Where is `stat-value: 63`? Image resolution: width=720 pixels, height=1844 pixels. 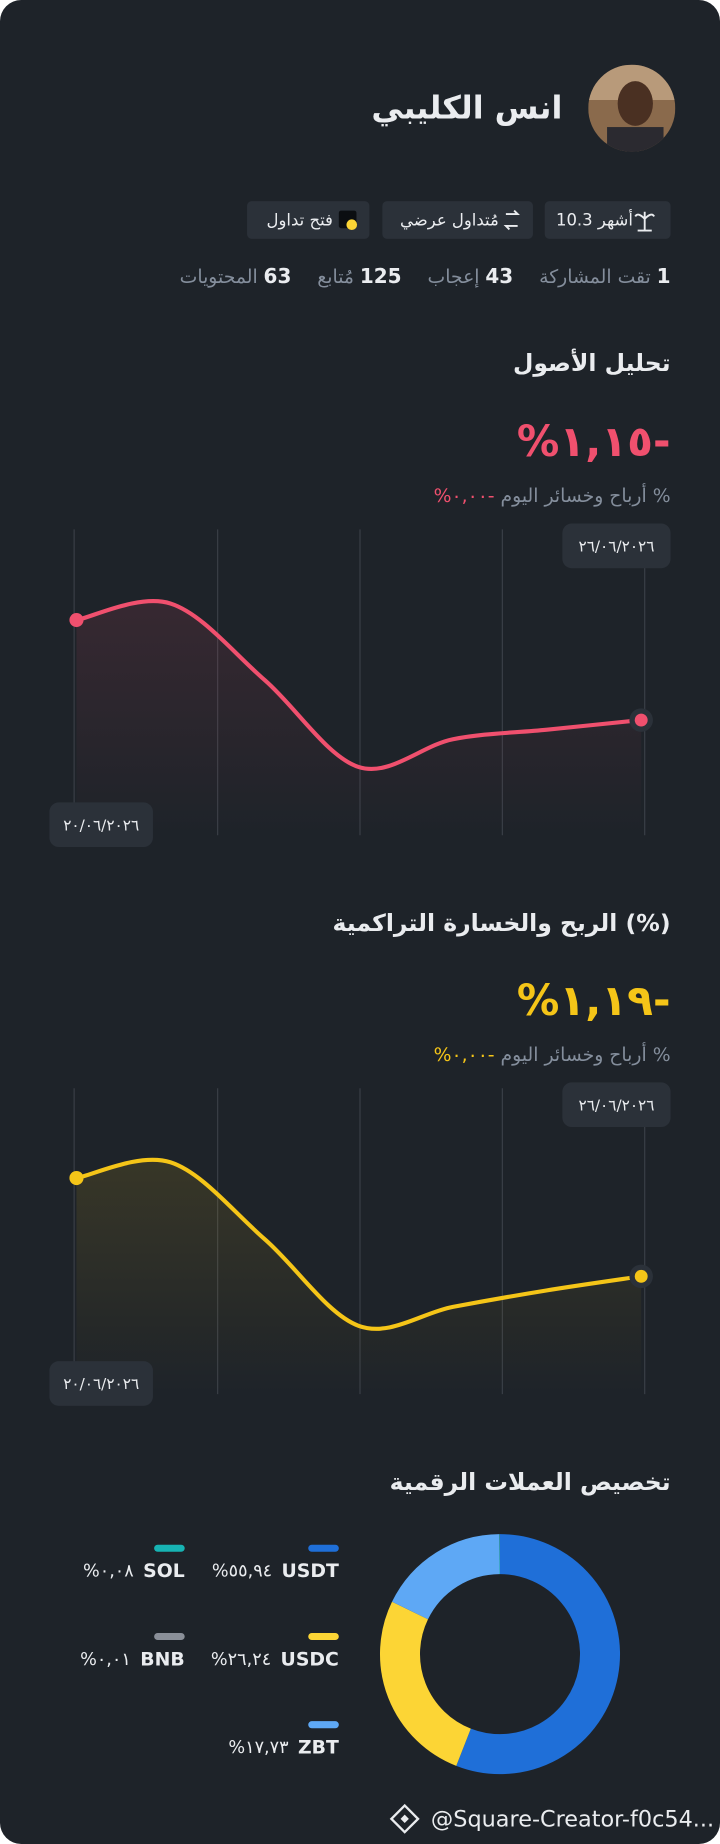
stat-value: 63 is located at coordinates (278, 276).